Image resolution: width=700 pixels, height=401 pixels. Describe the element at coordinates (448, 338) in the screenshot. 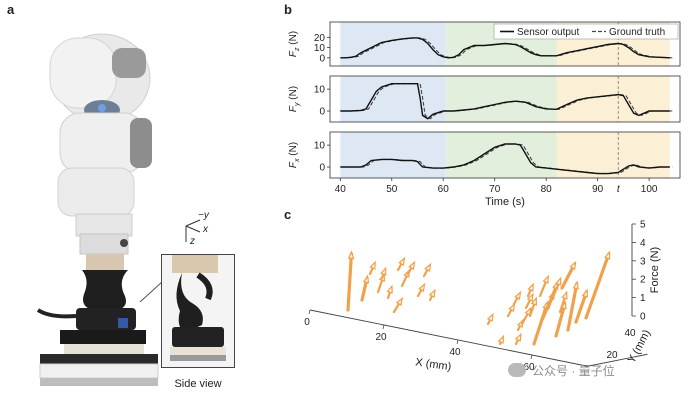

I see `x-axis-line` at that location.